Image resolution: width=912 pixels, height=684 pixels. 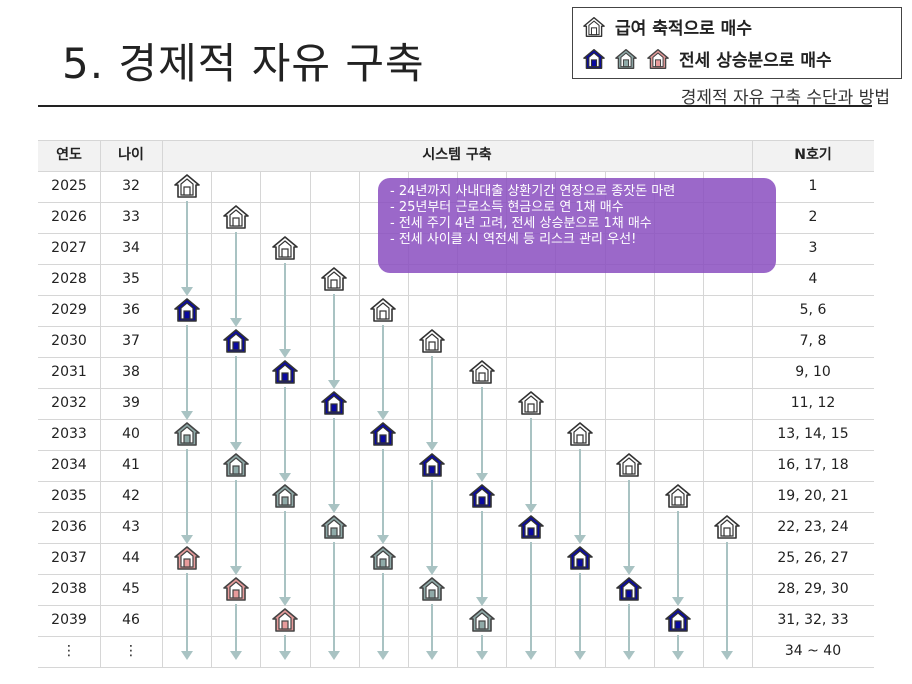 I want to click on cell-nth: 2, so click(x=813, y=217).